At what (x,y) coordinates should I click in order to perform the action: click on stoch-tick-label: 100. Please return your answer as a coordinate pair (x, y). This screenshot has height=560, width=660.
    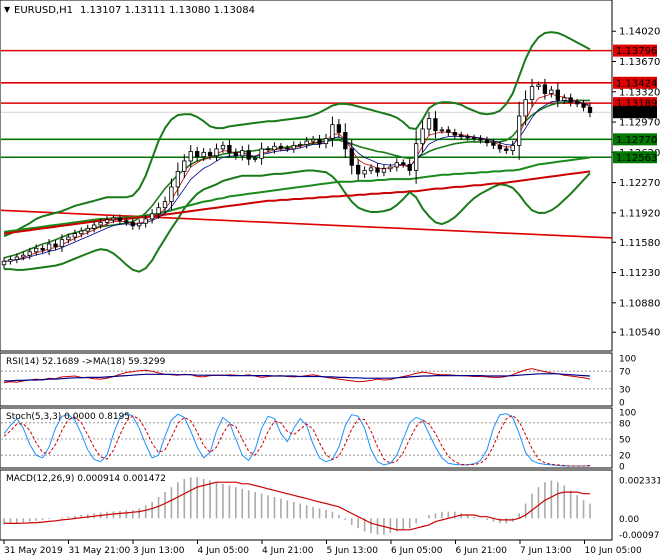
    Looking at the image, I should click on (627, 414).